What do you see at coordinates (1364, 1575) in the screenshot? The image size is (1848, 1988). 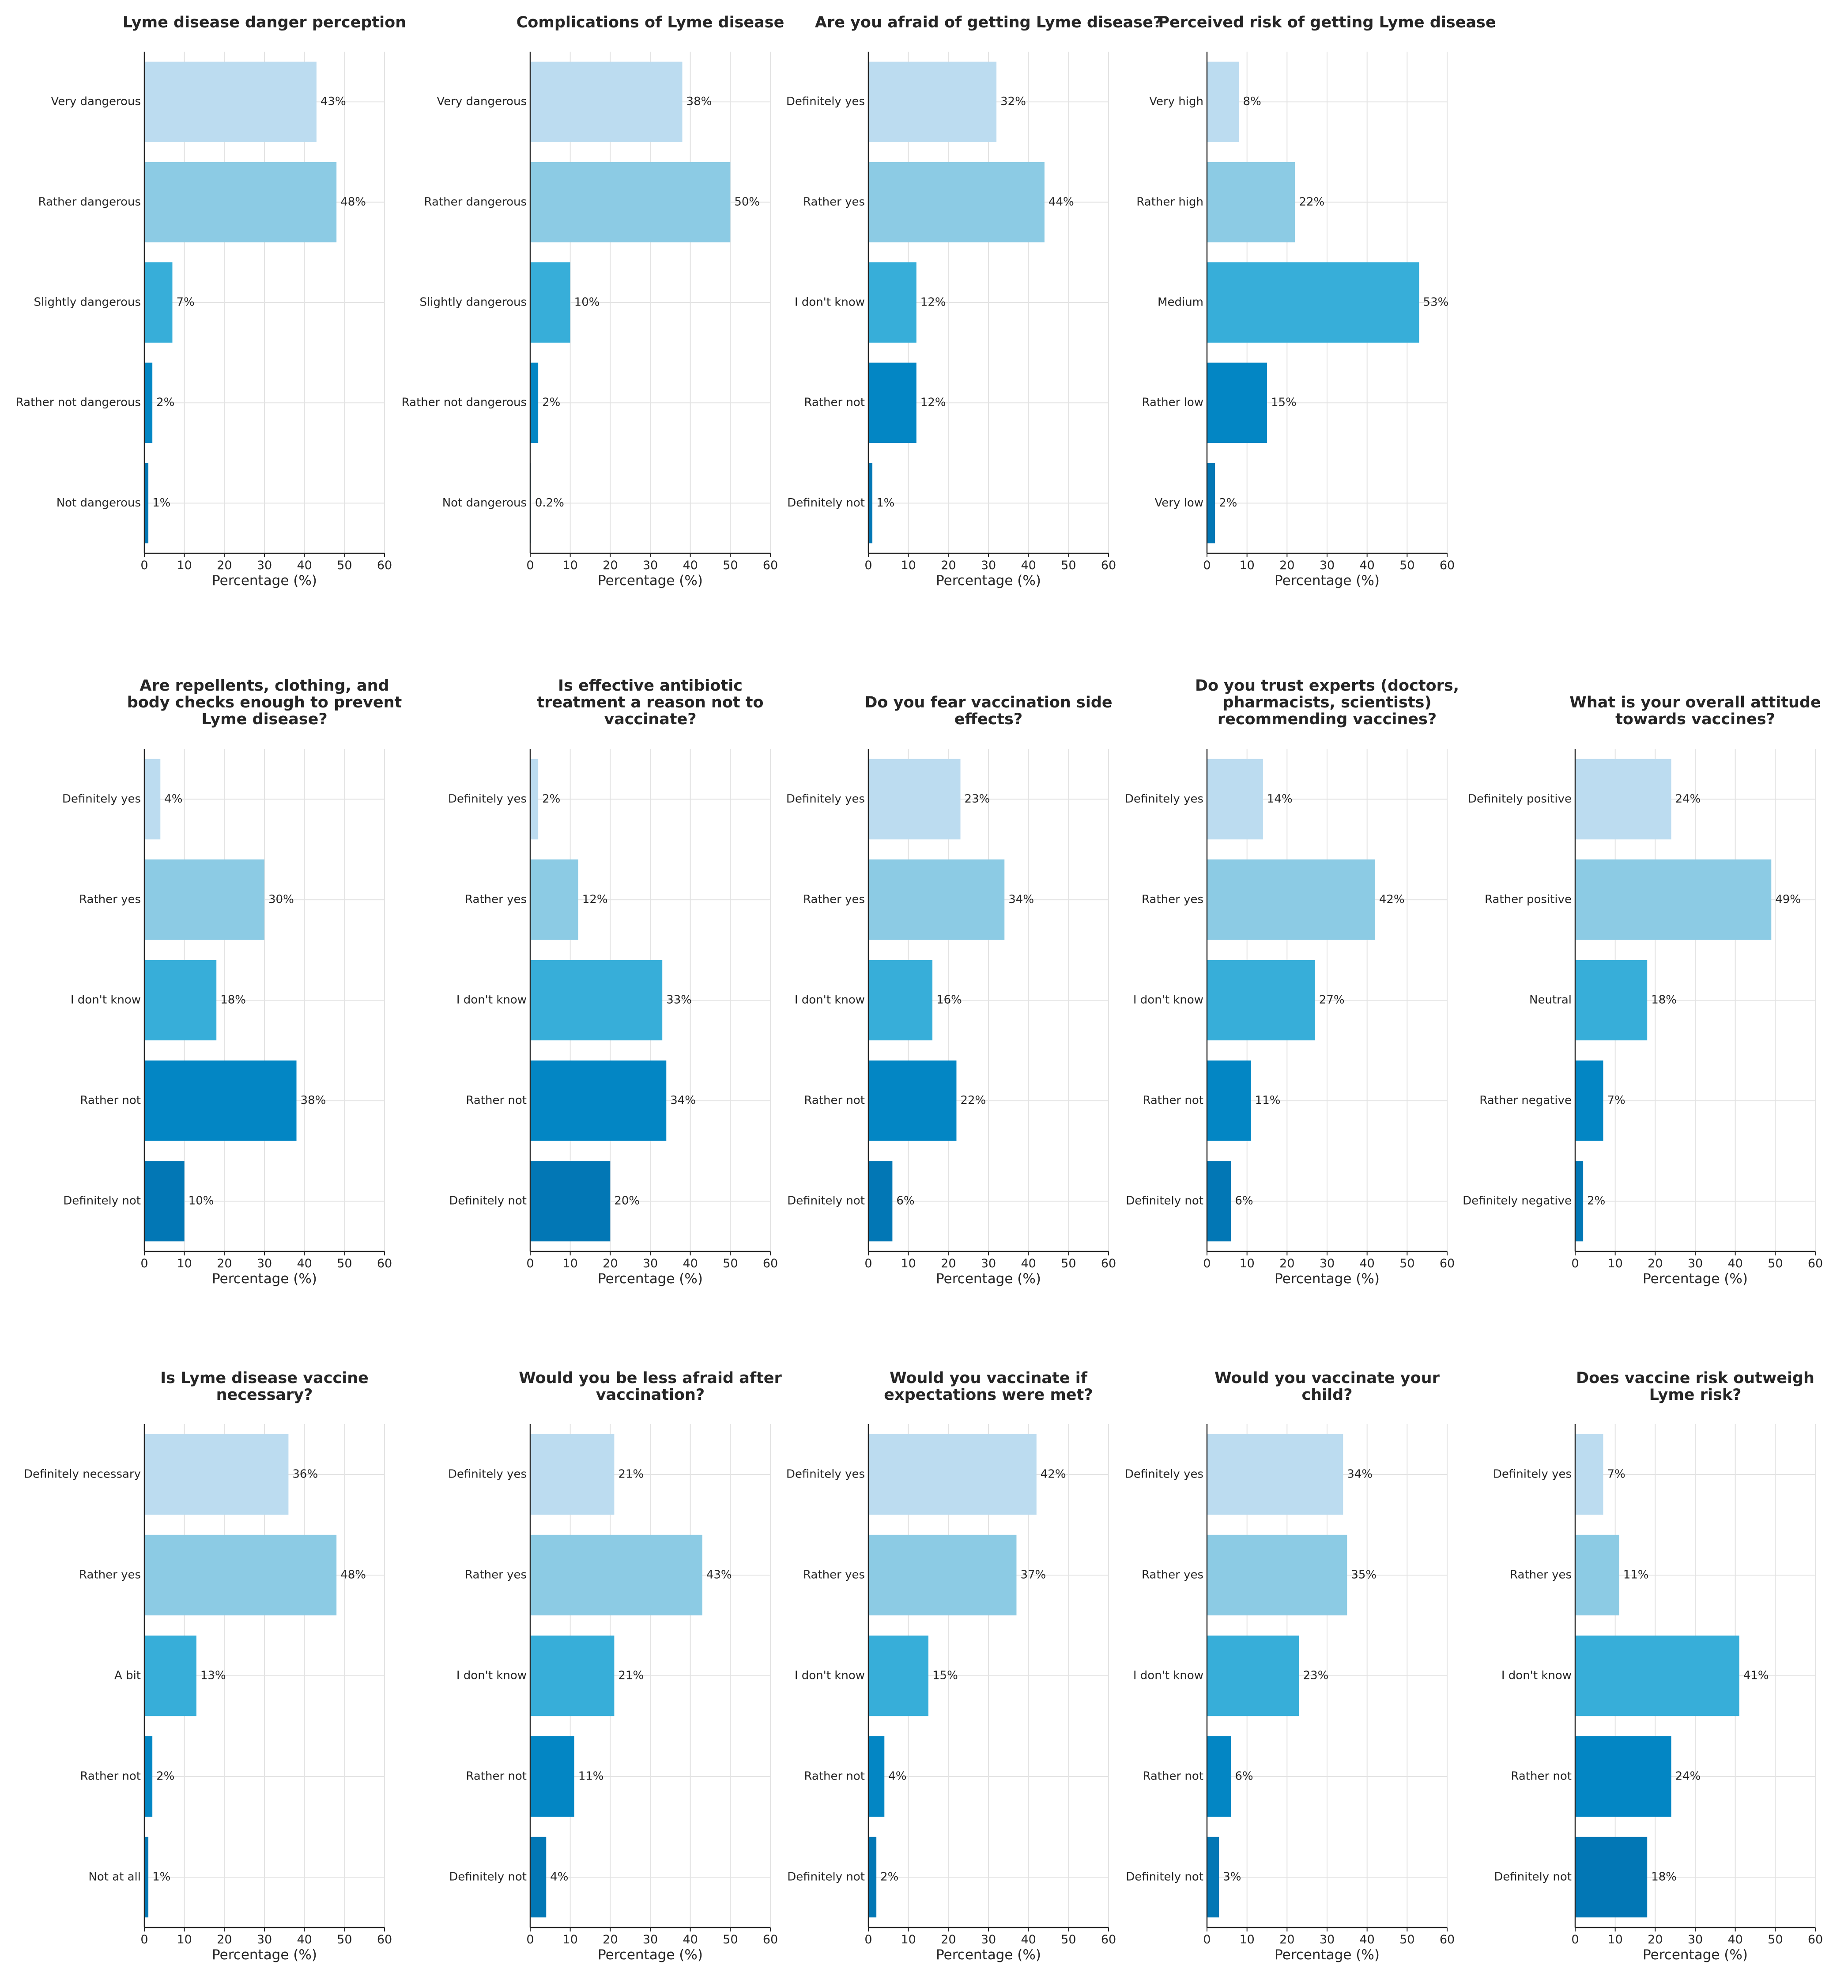 I see `data-label: 35%` at bounding box center [1364, 1575].